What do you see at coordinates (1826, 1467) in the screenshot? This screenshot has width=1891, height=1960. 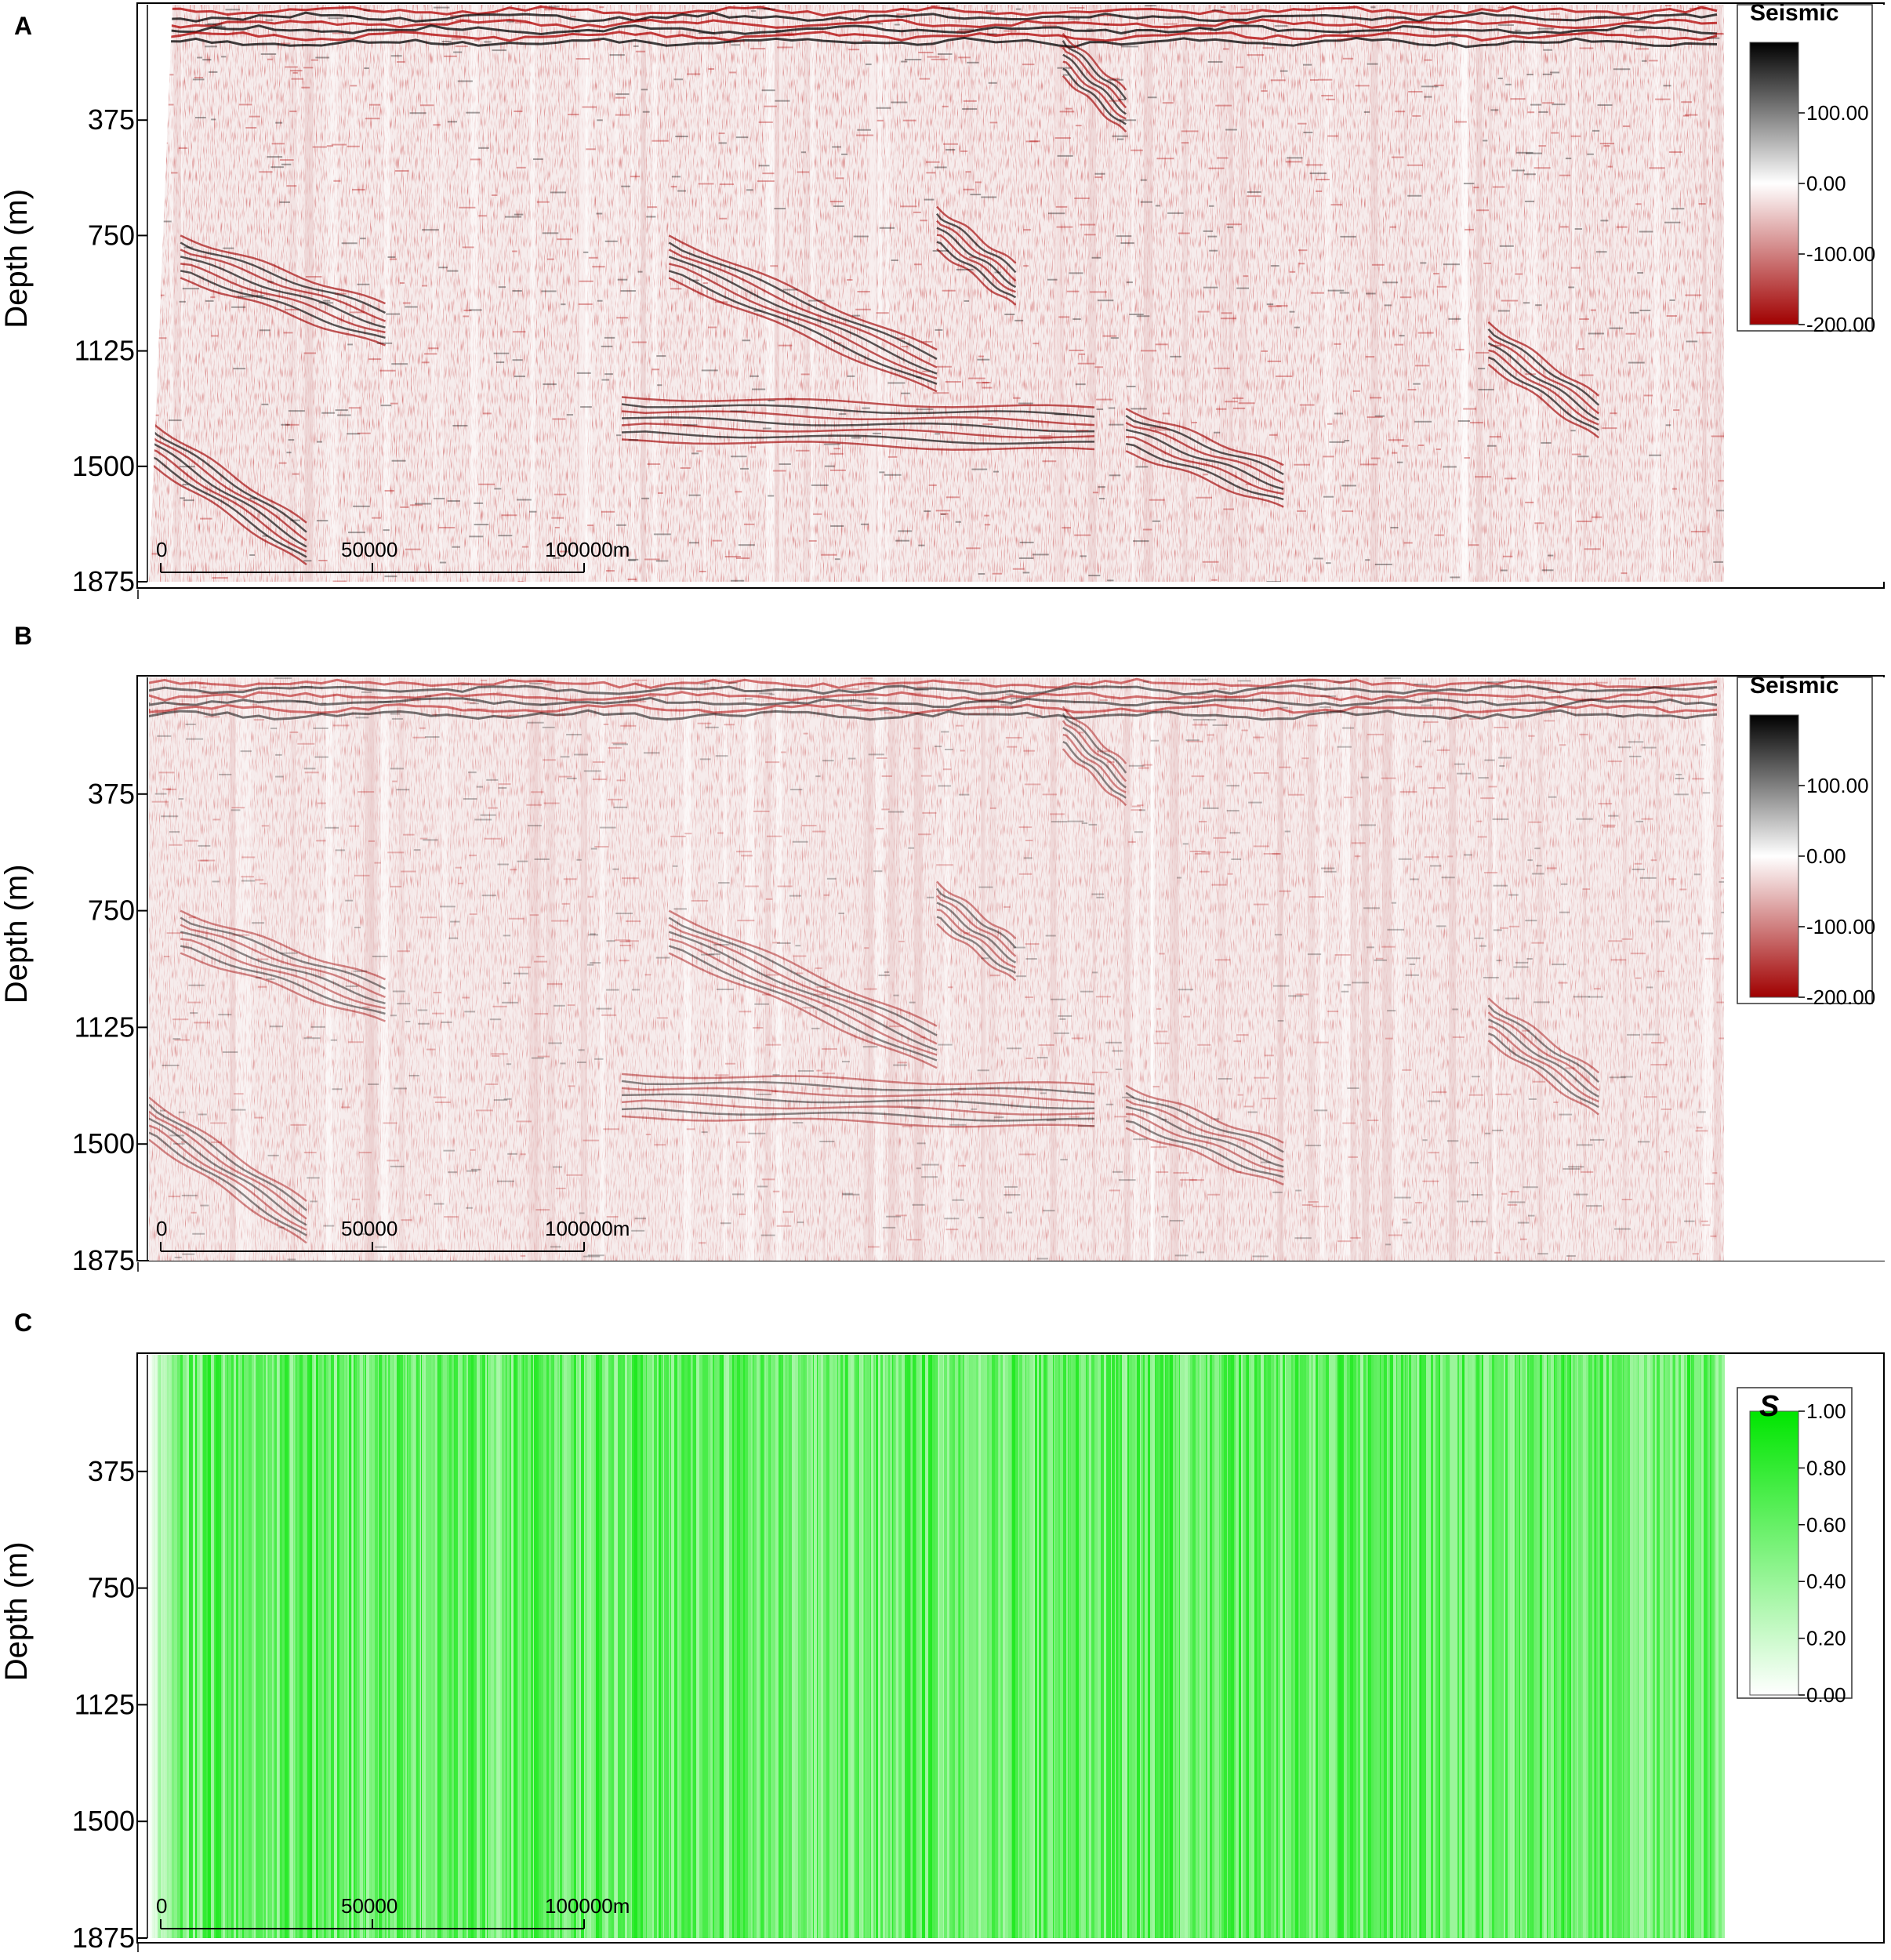 I see `colorbar-tick-label: 0.80` at bounding box center [1826, 1467].